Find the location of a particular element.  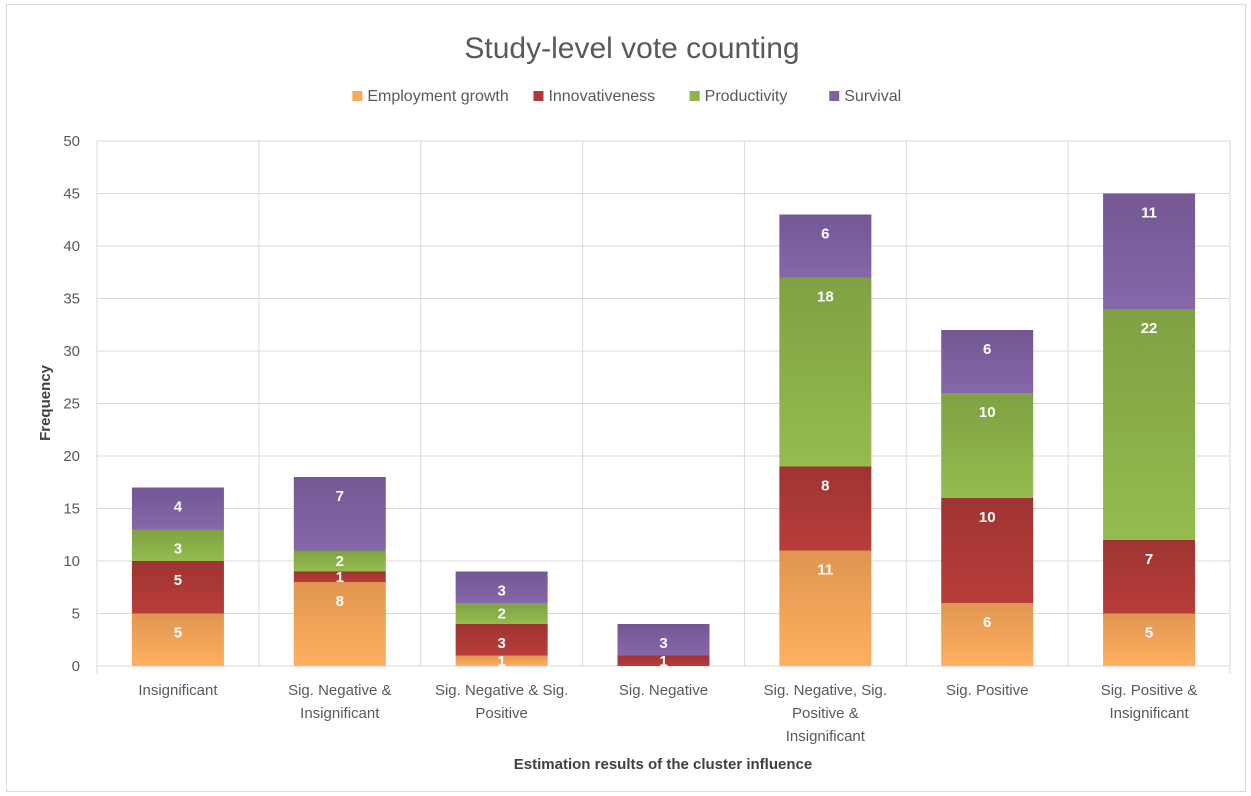

legend-label: Innovativeness is located at coordinates (601, 96).